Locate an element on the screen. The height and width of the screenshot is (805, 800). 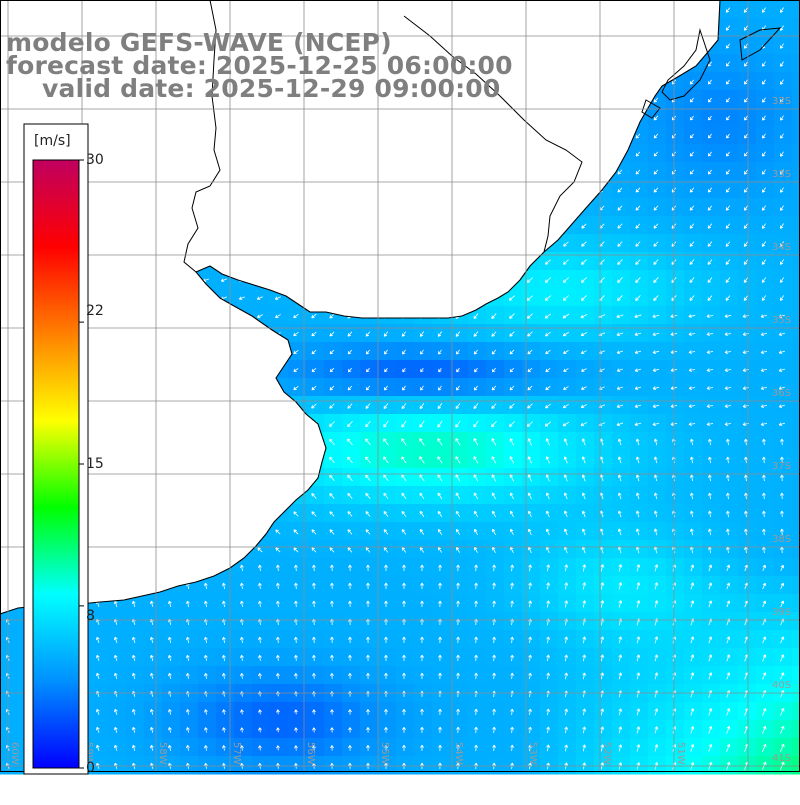
longitude-label: 56W is located at coordinates (310, 753).